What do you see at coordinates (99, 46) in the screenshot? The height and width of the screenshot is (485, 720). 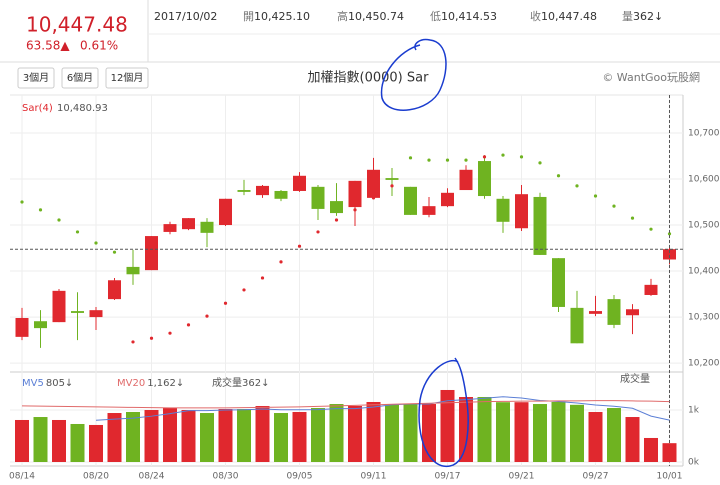 I see `change-pct: 0.61%` at bounding box center [99, 46].